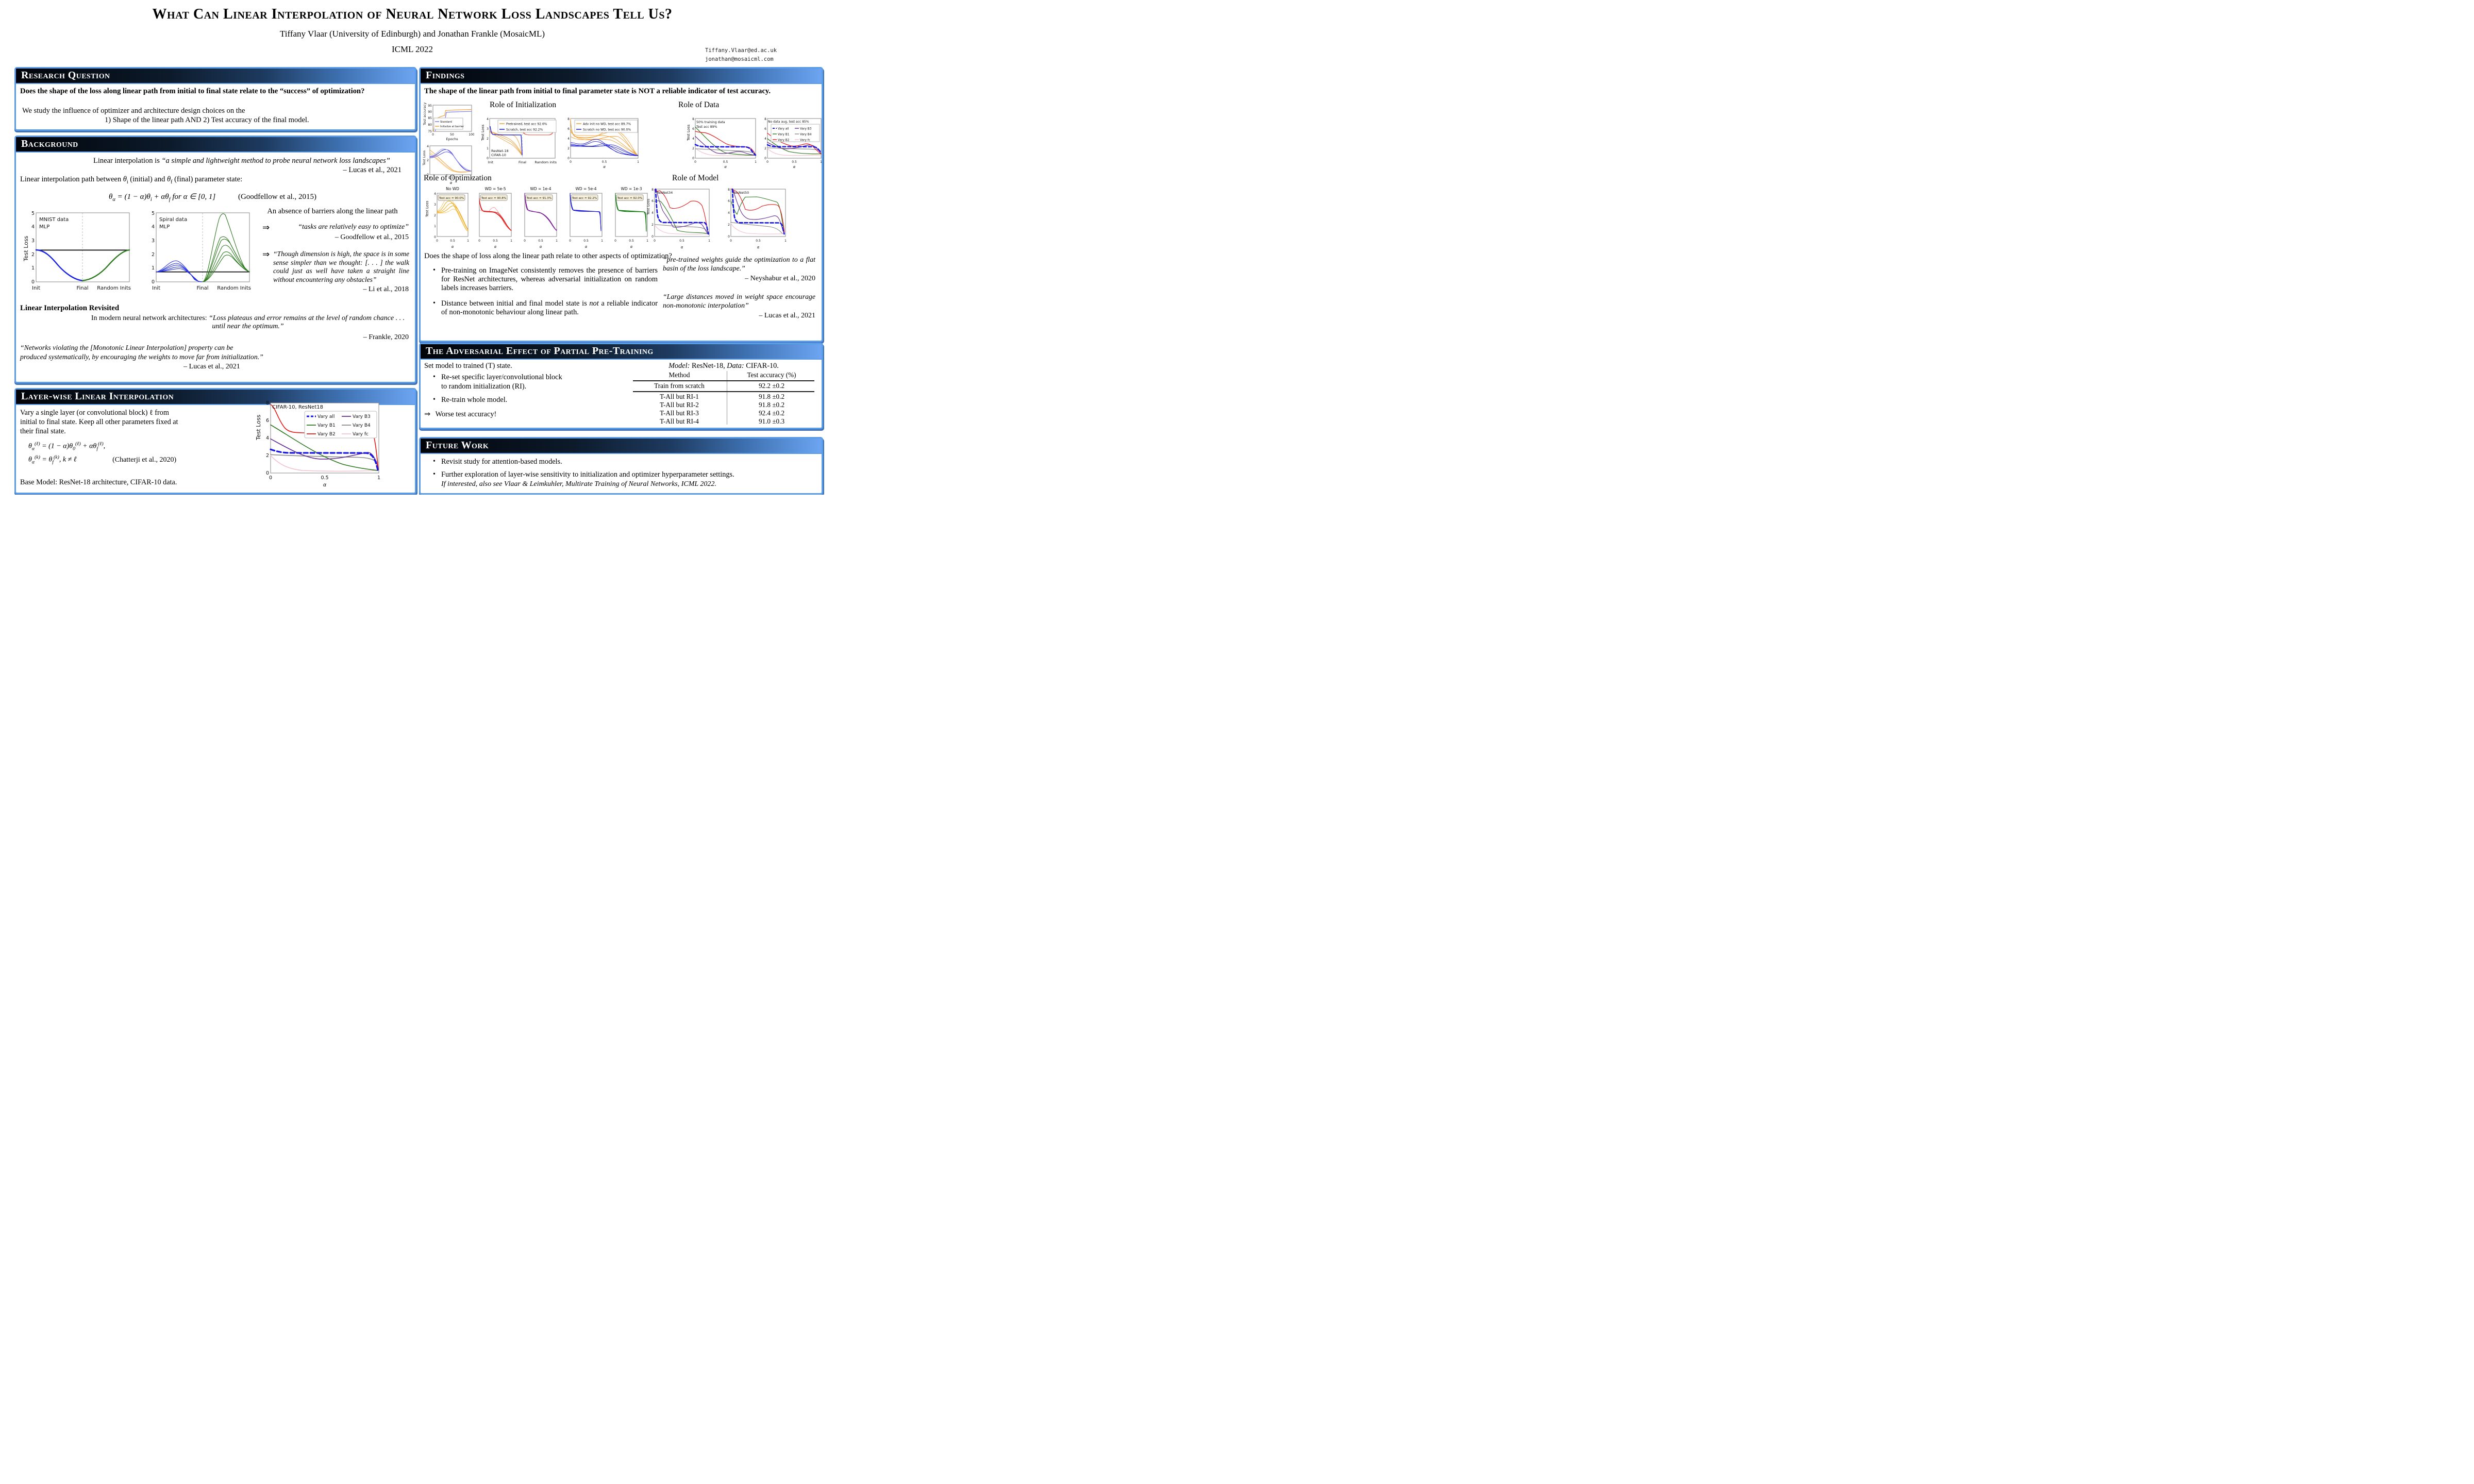  Describe the element at coordinates (709, 241) in the screenshot. I see `m34-xtick2: 1` at that location.